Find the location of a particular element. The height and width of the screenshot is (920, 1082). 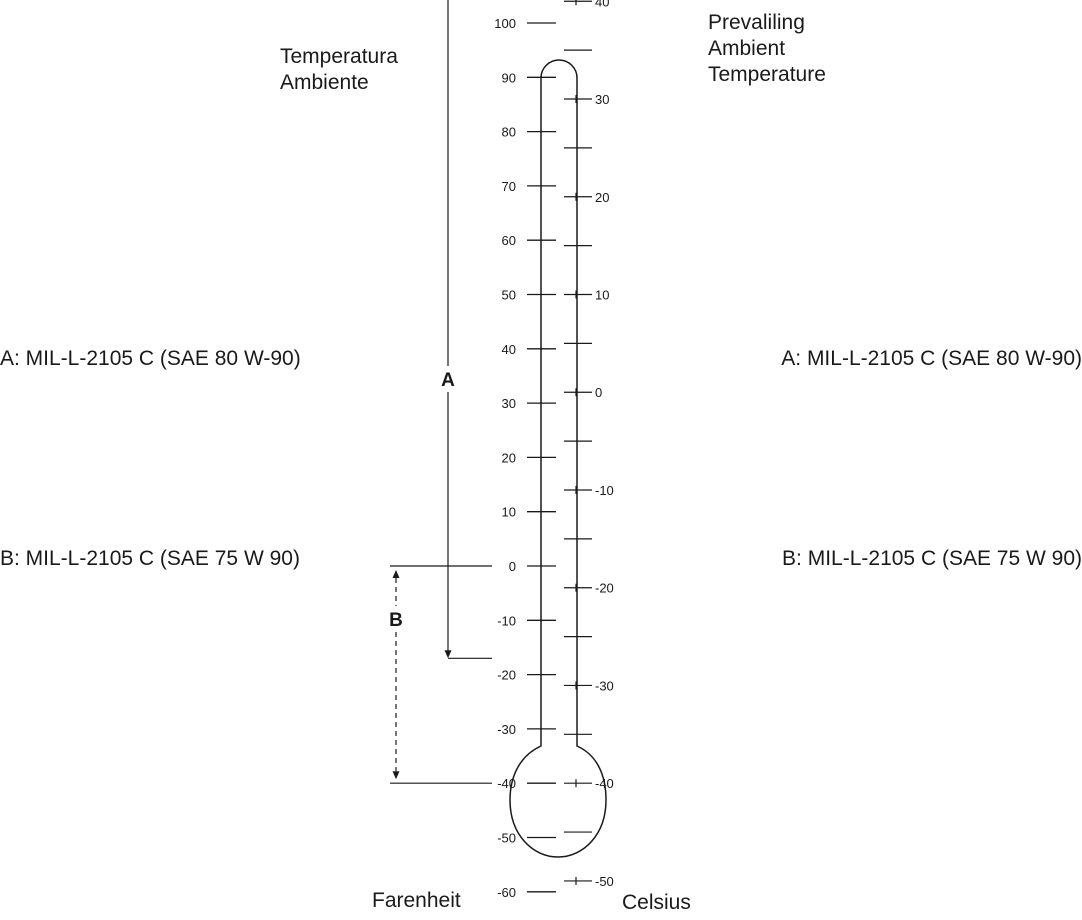

fahrenheit-tick-label: -30 is located at coordinates (506, 729).